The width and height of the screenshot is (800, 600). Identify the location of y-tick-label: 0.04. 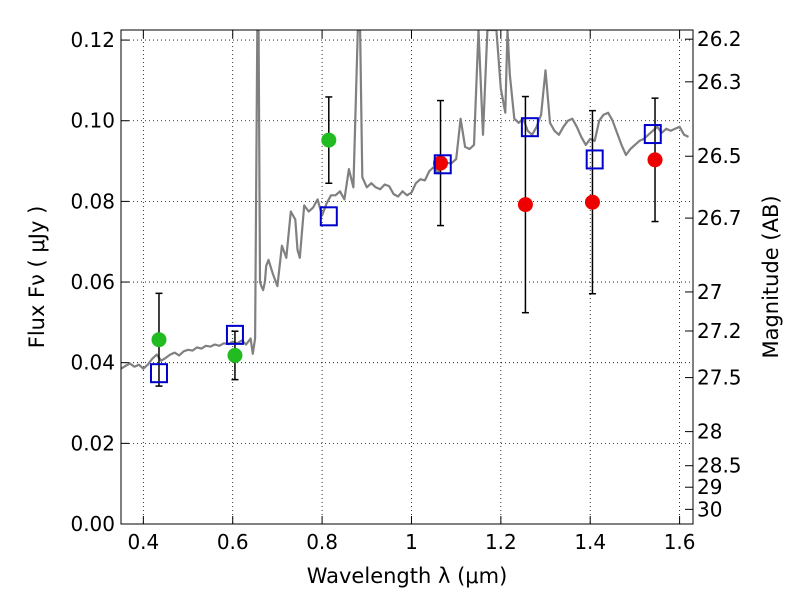
(92, 363).